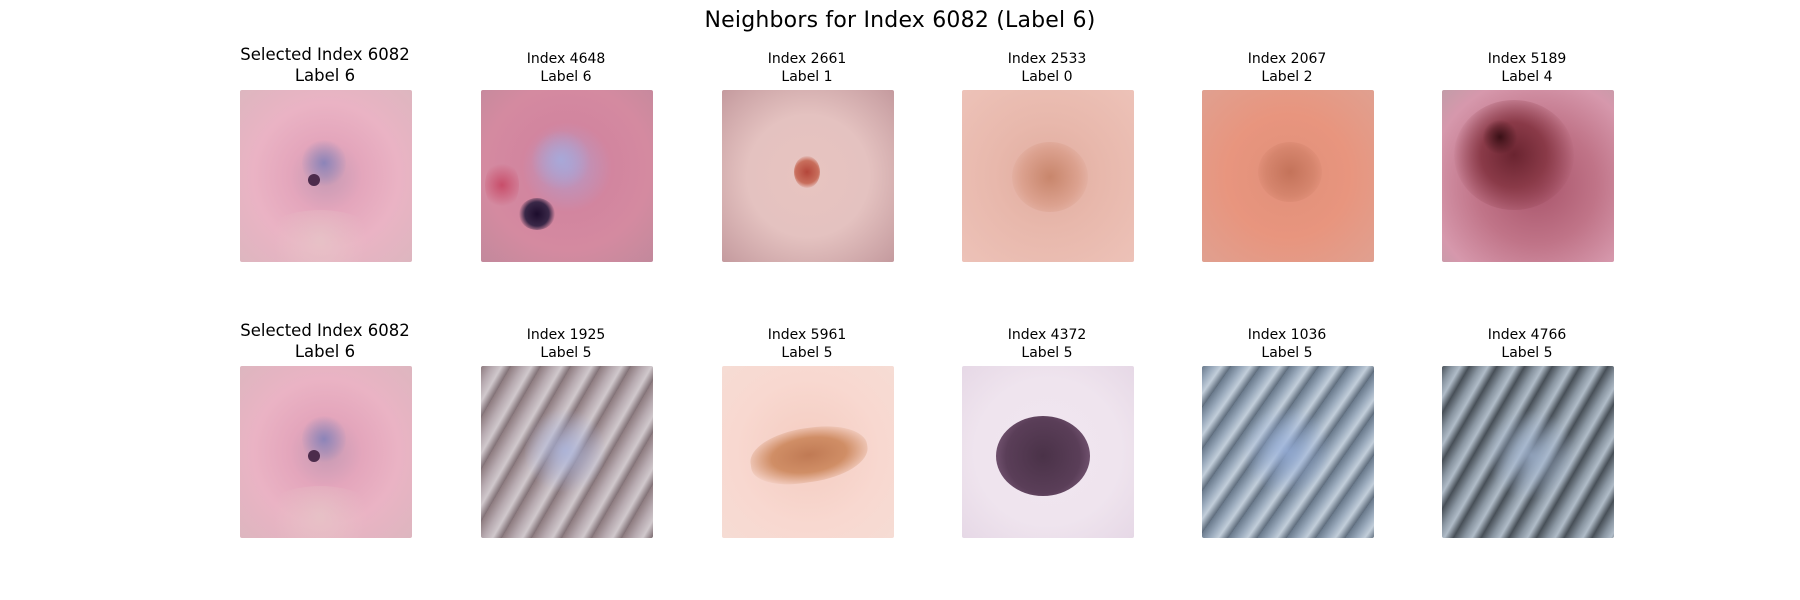  Describe the element at coordinates (1047, 335) in the screenshot. I see `neighbor-title: Index 4372` at that location.